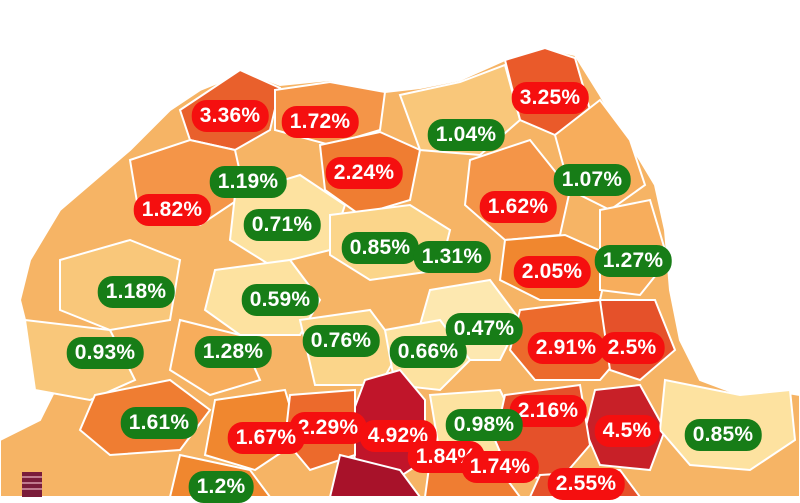 Image resolution: width=800 pixels, height=503 pixels. What do you see at coordinates (136, 292) in the screenshot?
I see `county-label: 1.18%` at bounding box center [136, 292].